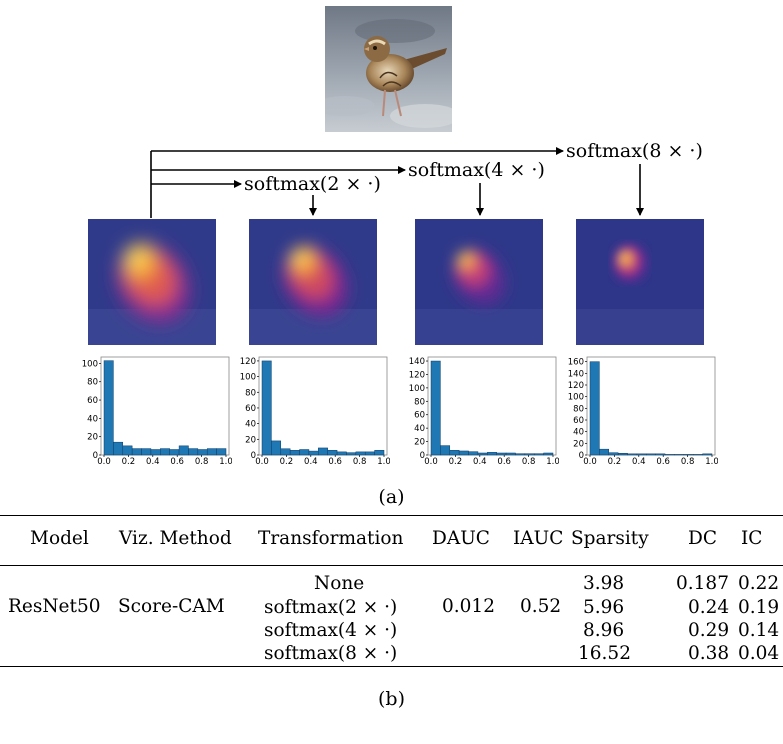 This screenshot has width=783, height=744. Describe the element at coordinates (604, 630) in the screenshot. I see `cell-sparsity-3: 8.96` at that location.